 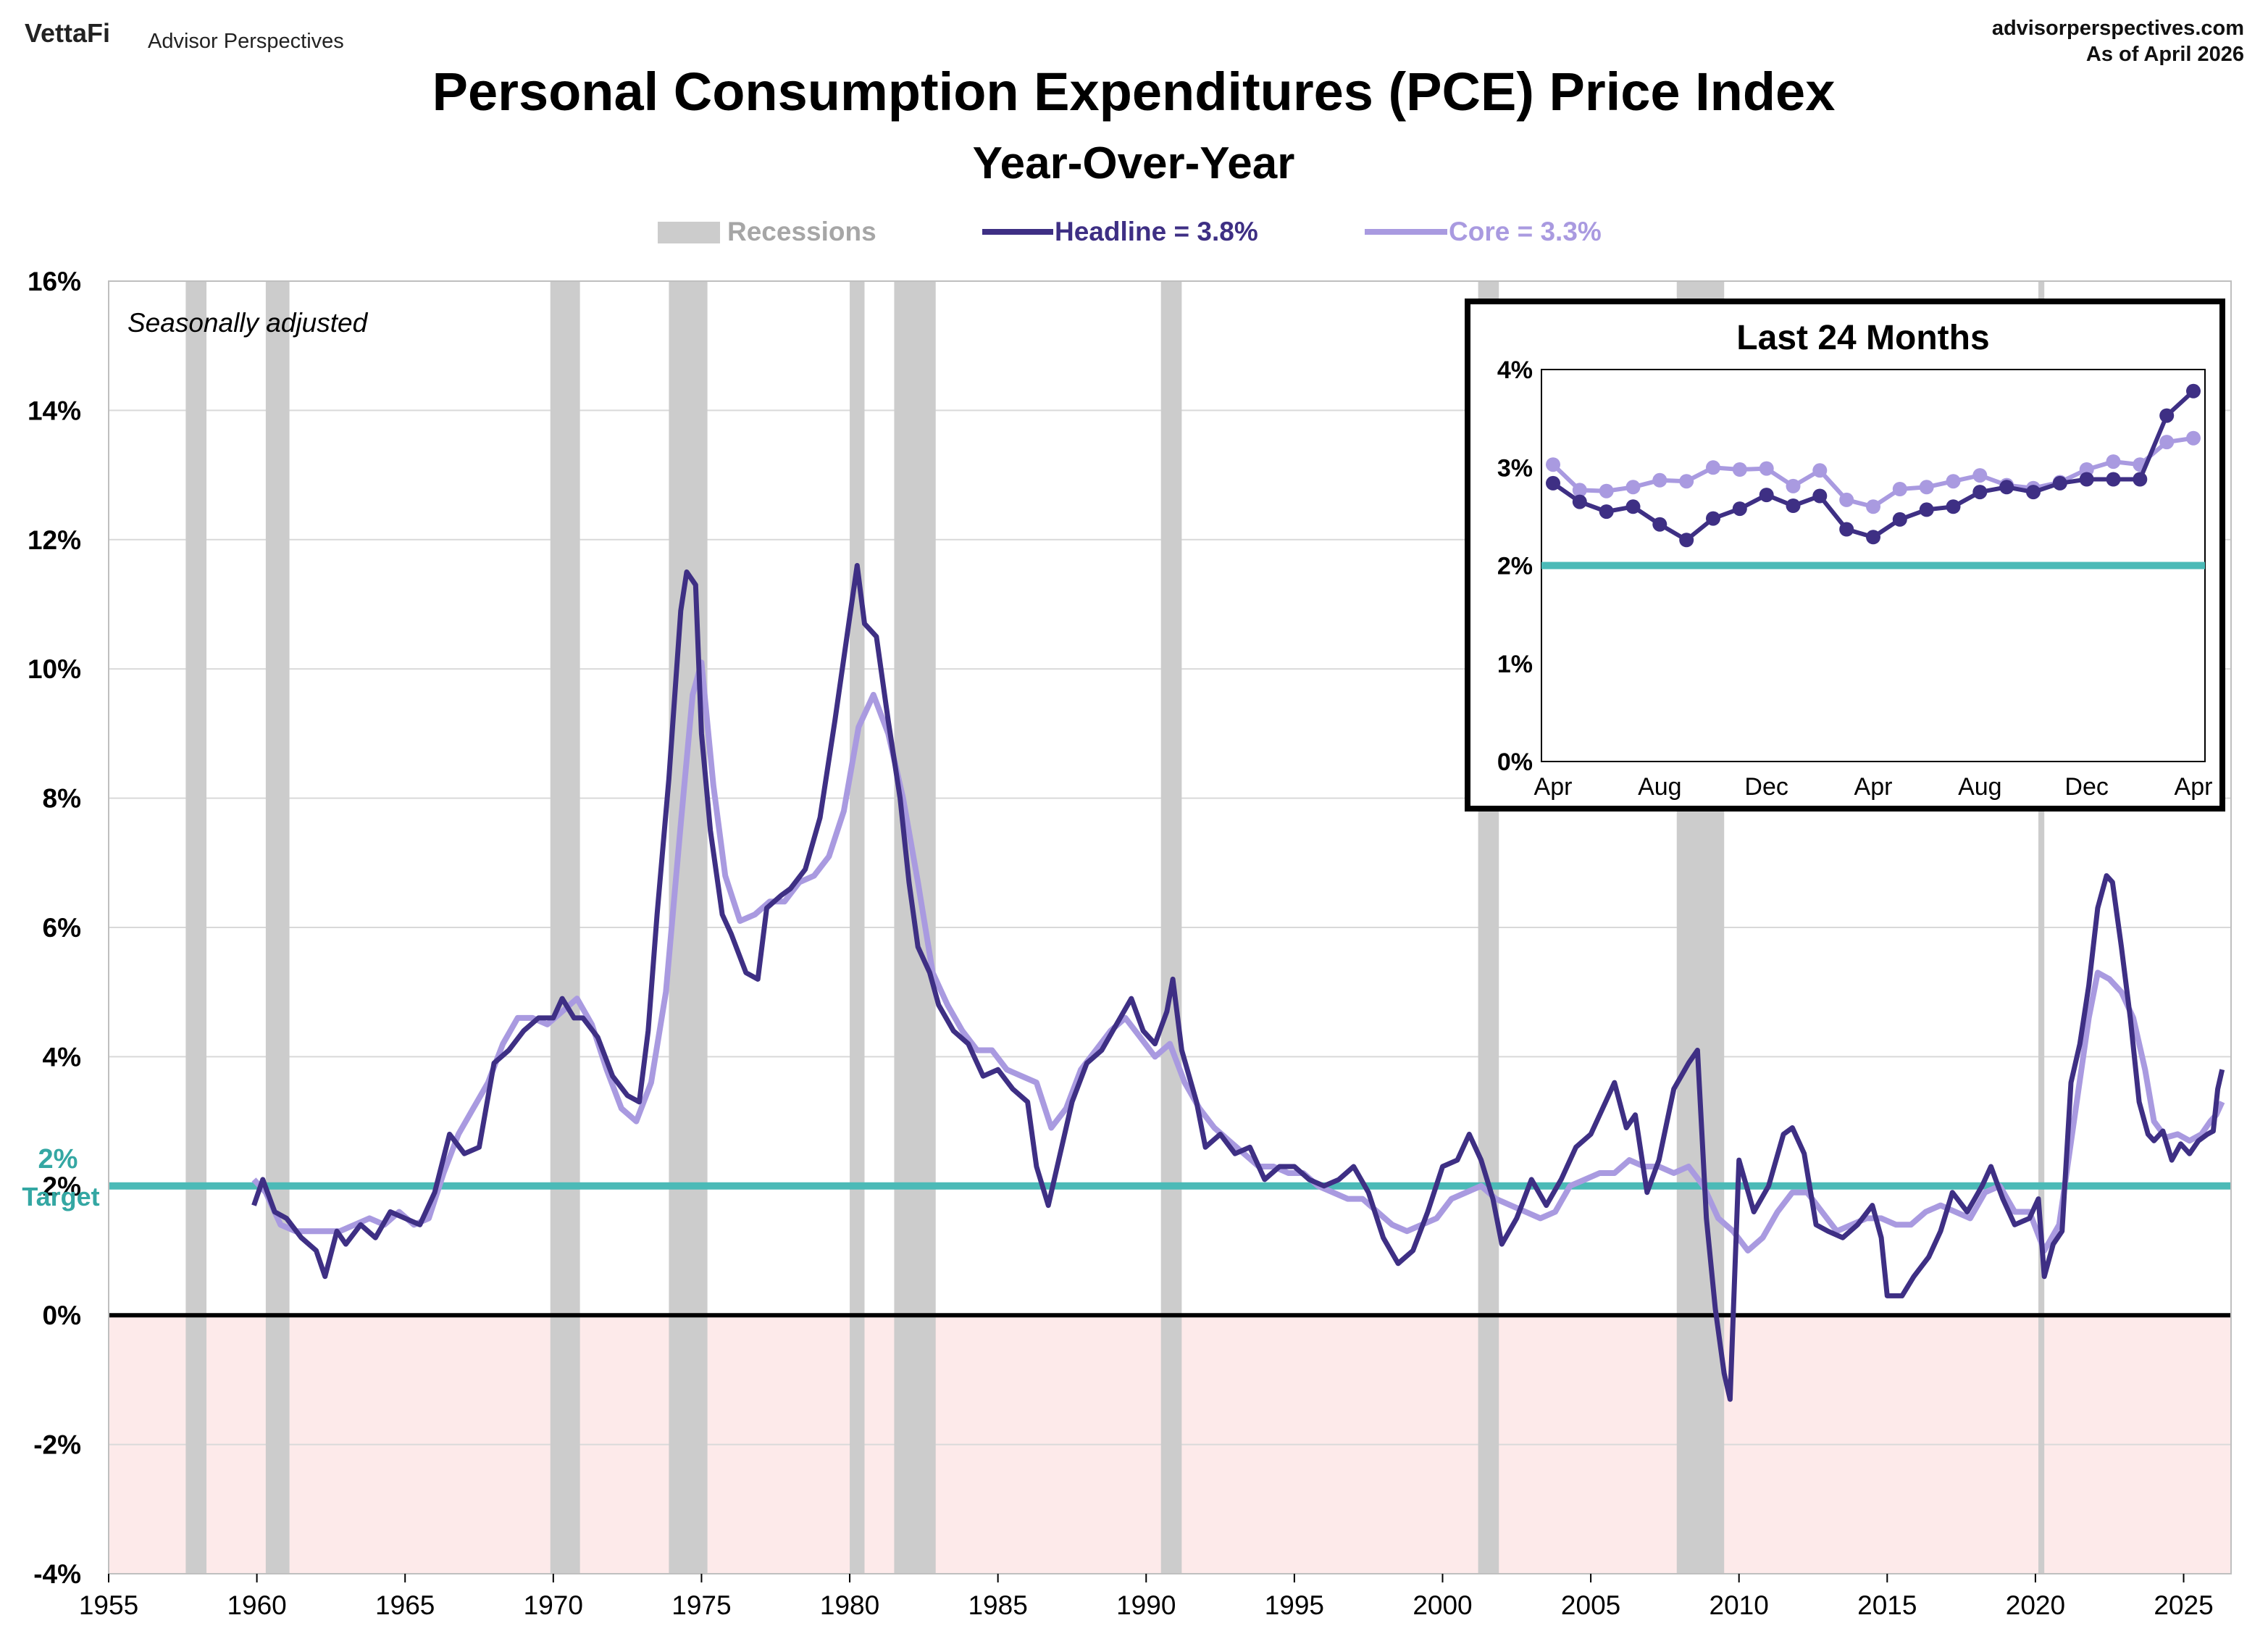 What do you see at coordinates (1146, 1605) in the screenshot?
I see `x-tick-label: 1990` at bounding box center [1146, 1605].